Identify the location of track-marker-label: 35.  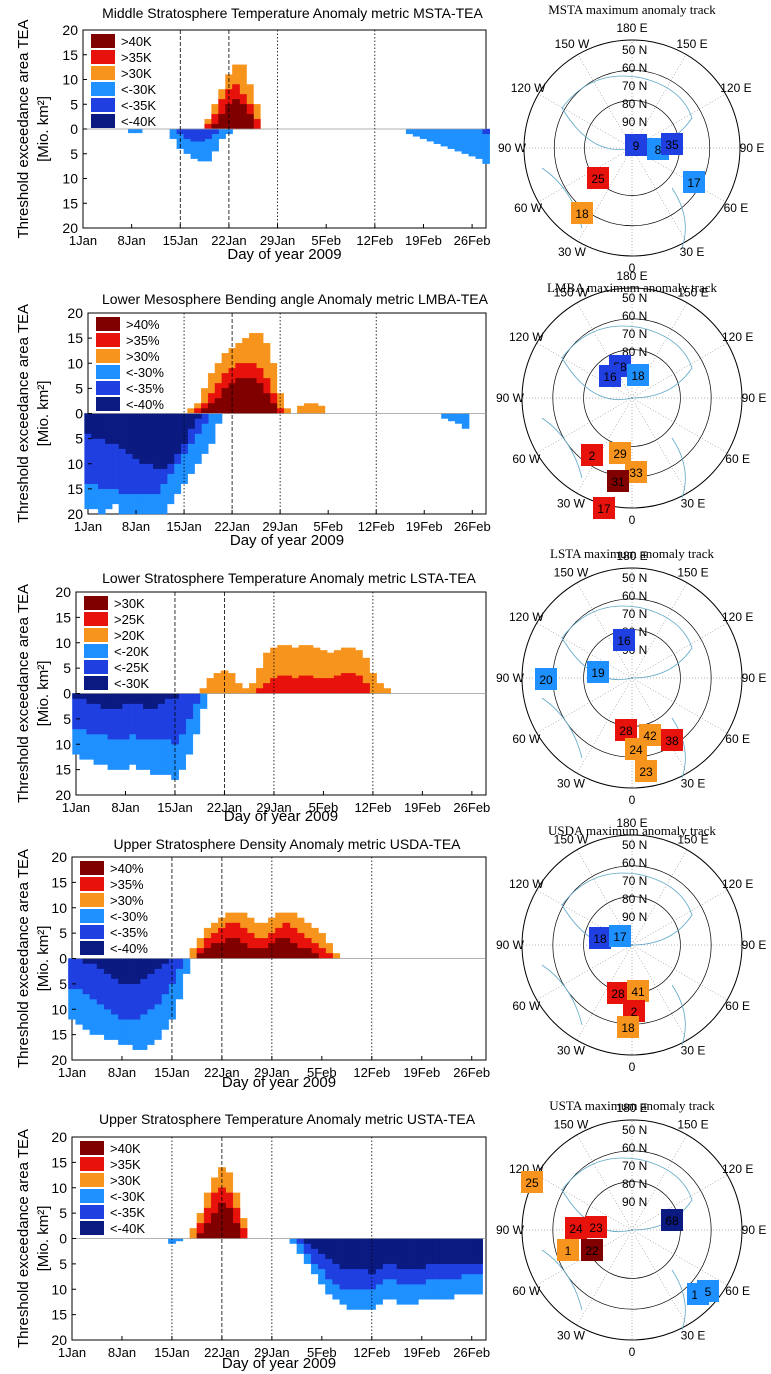
(672, 145).